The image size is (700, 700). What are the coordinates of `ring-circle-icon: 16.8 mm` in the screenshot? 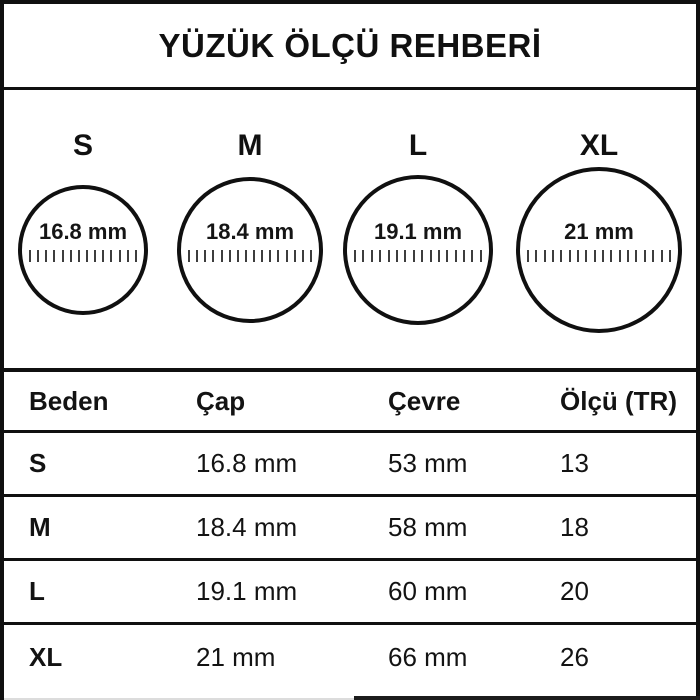 It's located at (83, 250).